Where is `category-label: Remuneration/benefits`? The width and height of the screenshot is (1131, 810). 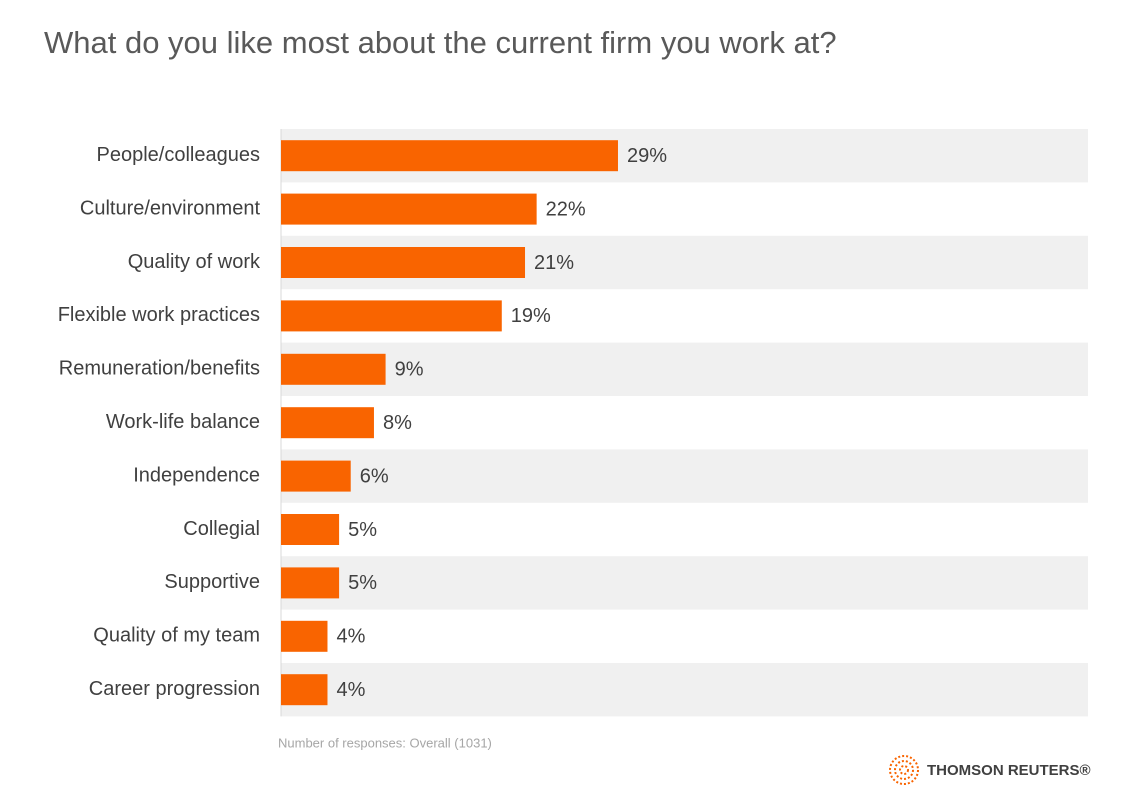 category-label: Remuneration/benefits is located at coordinates (159, 369).